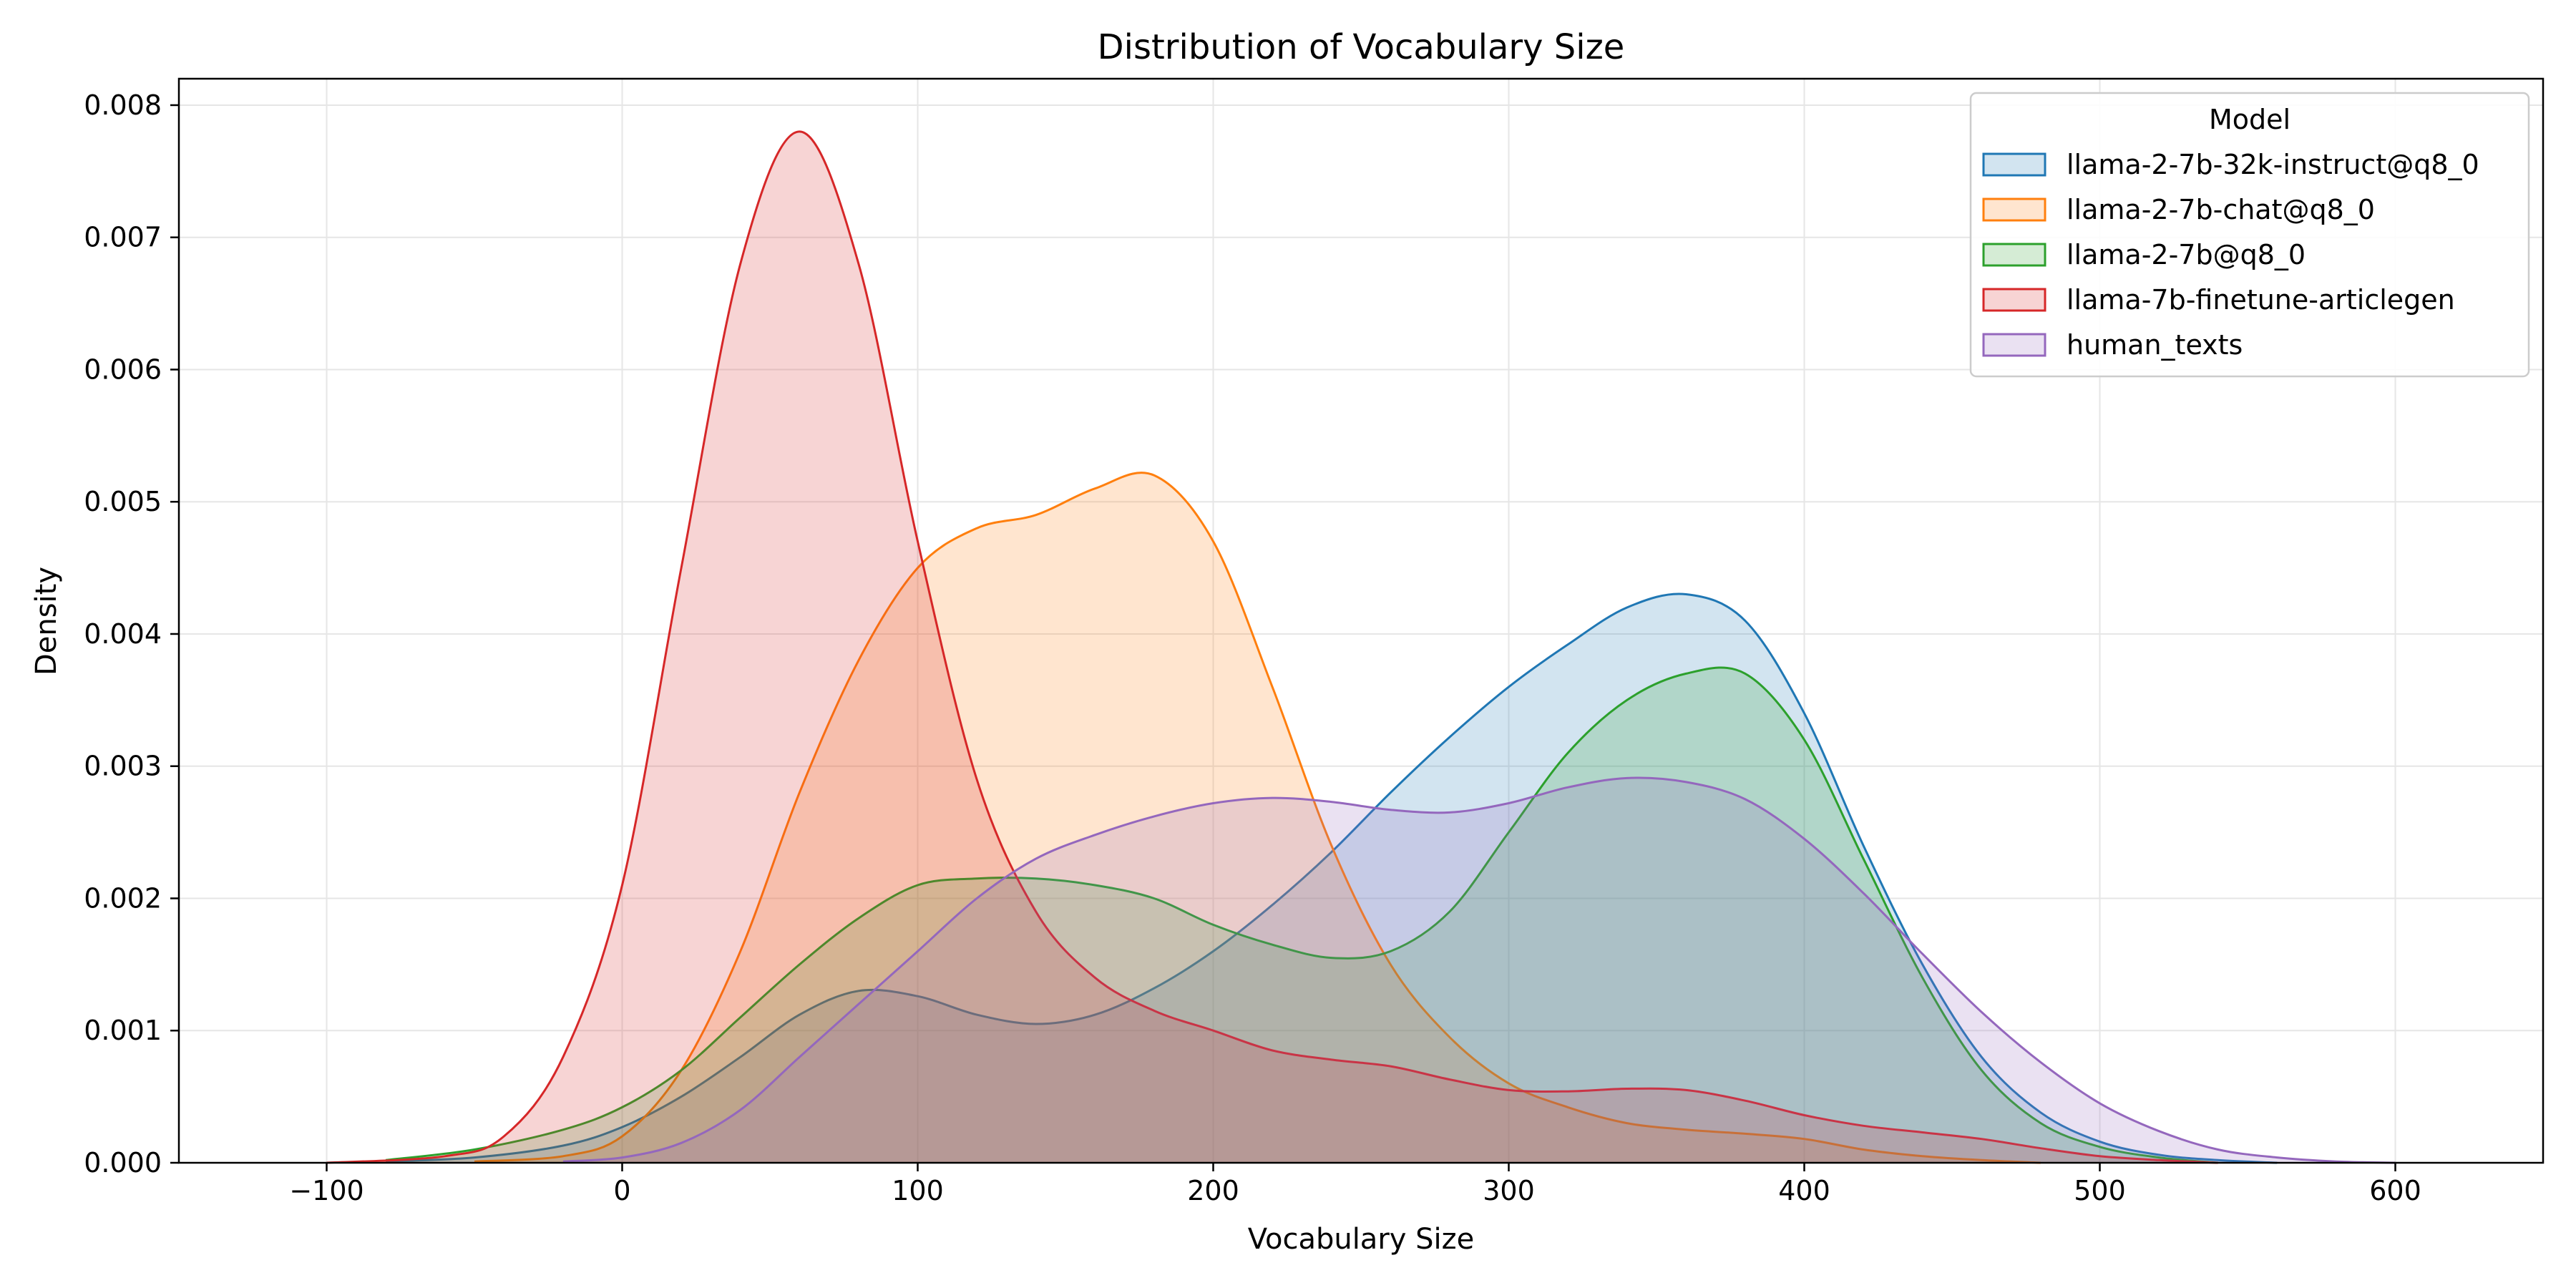  What do you see at coordinates (1361, 47) in the screenshot?
I see `chart-title: Distribution of Vocabulary Size` at bounding box center [1361, 47].